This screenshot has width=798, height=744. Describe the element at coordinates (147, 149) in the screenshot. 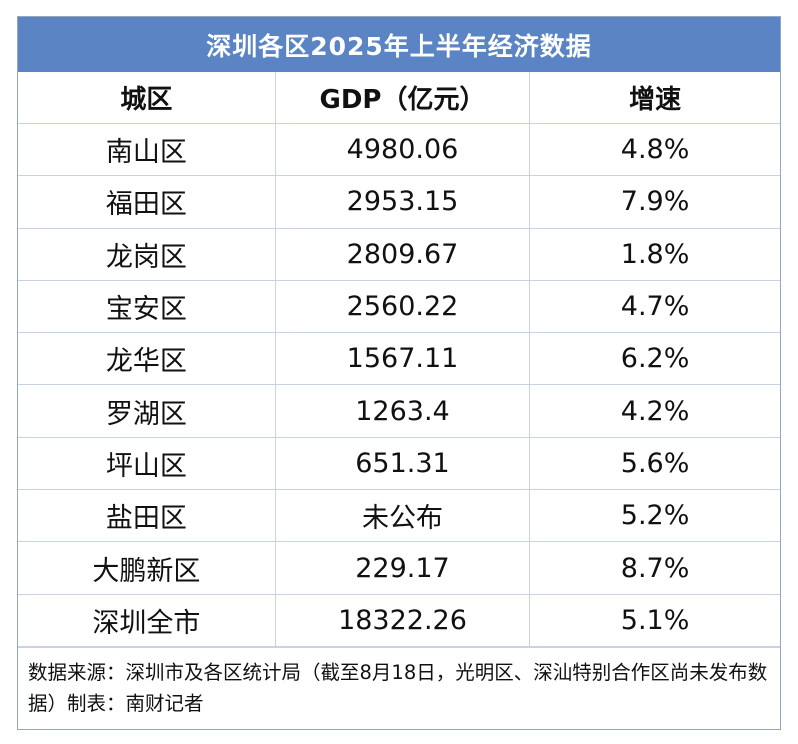

I see `cell-district: 南山区` at that location.